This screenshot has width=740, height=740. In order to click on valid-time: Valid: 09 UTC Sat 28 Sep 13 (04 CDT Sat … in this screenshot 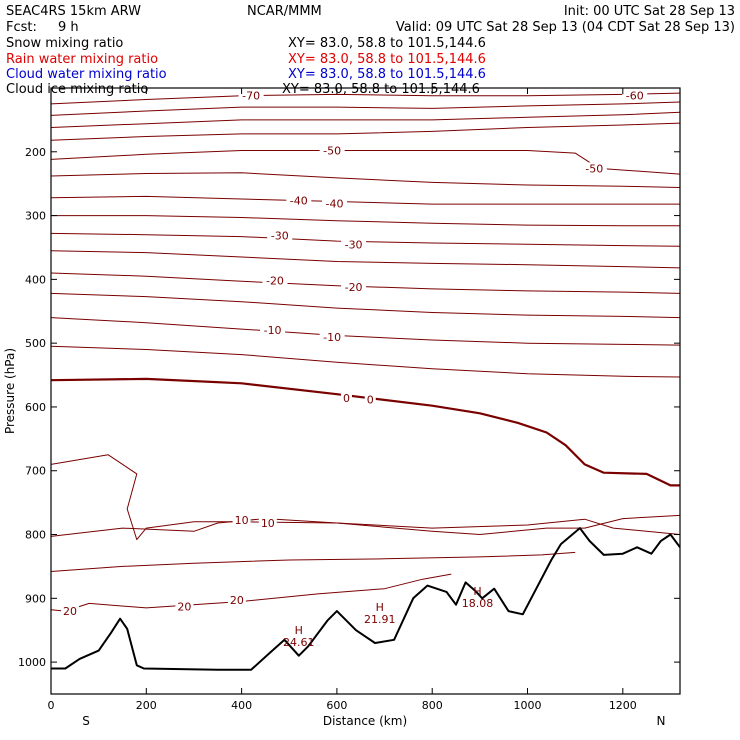, I will do `click(565, 27)`.